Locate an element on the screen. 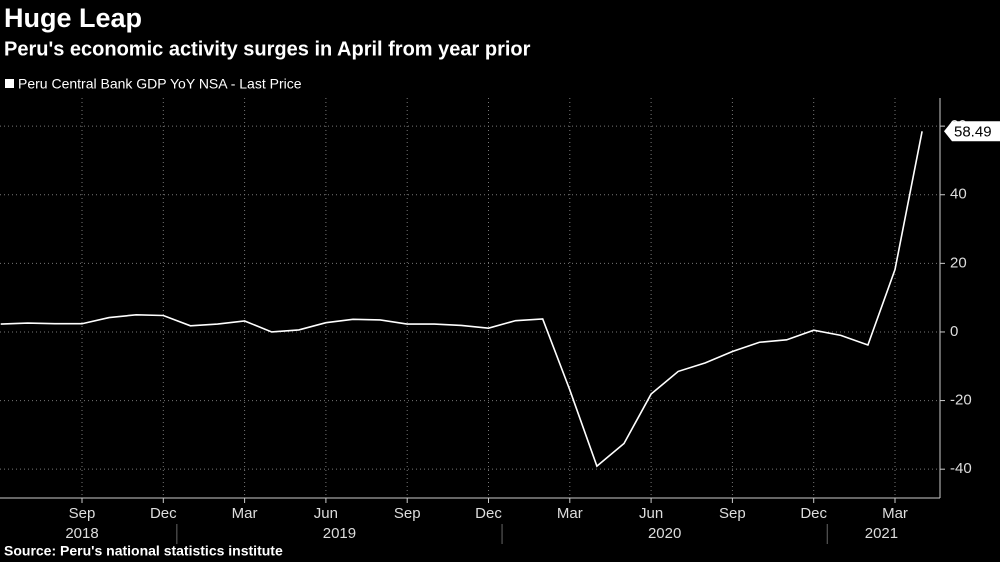 The image size is (1000, 562). y-tick-label: 20 is located at coordinates (958, 262).